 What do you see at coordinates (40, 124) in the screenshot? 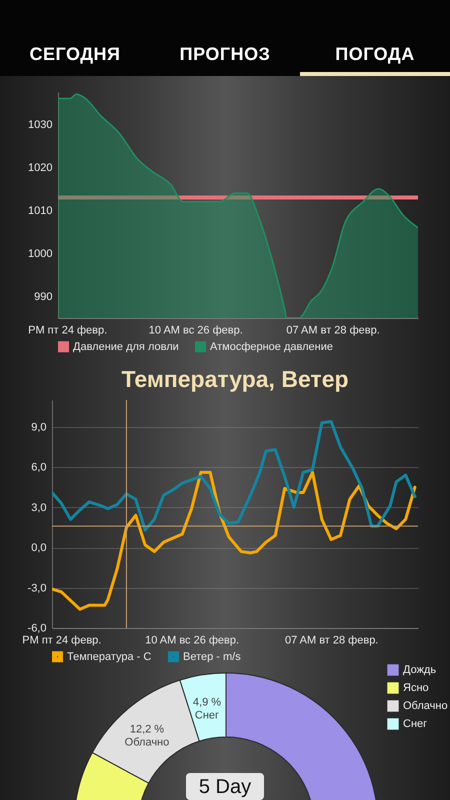
I see `y-tick-label: 1030` at bounding box center [40, 124].